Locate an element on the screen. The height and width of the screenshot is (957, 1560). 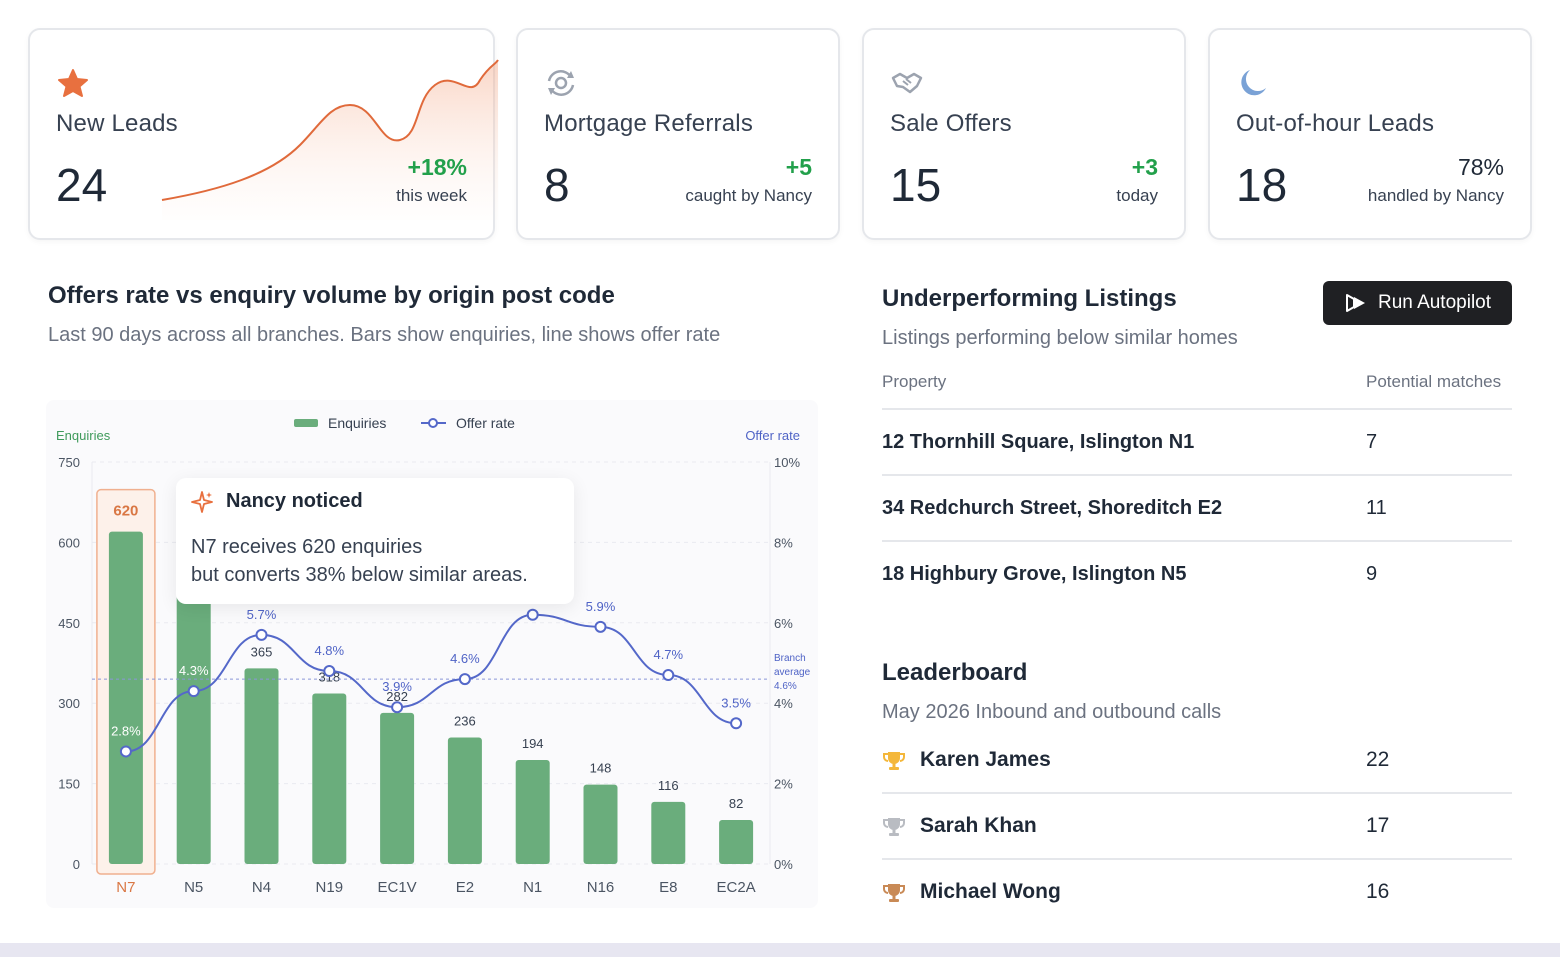
kpi-value: 8 is located at coordinates (557, 185).